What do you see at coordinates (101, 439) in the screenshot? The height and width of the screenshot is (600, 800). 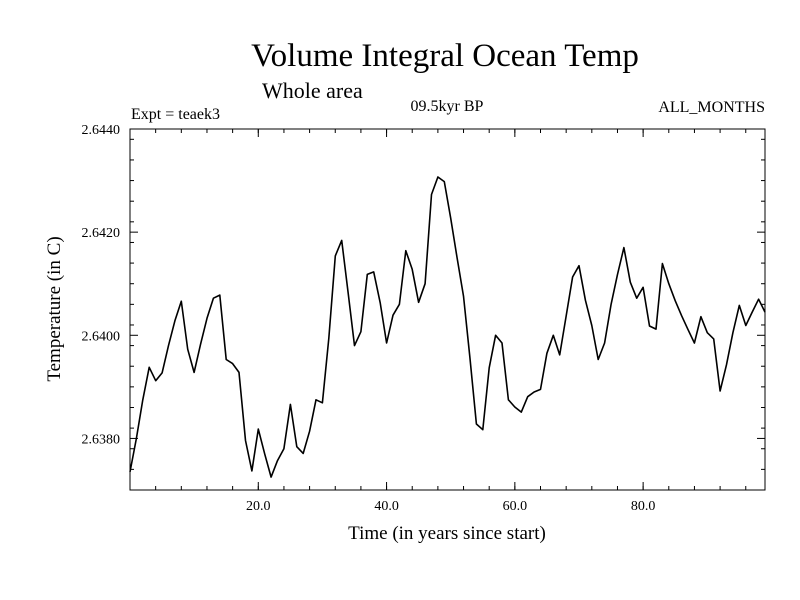 I see `y-tick-label: 2.6380` at bounding box center [101, 439].